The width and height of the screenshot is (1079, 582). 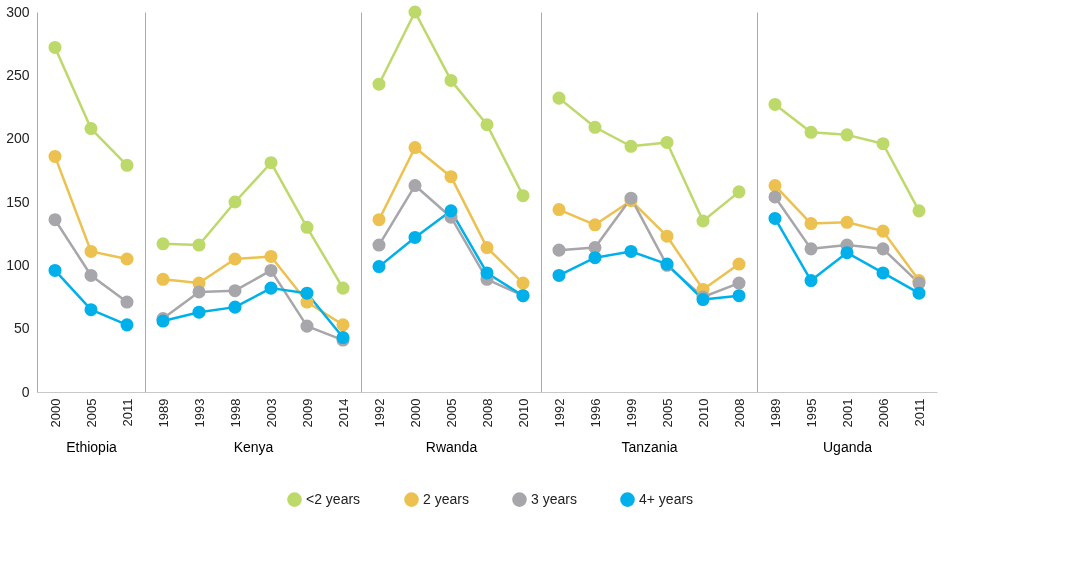 I want to click on x-tick-label: 2009, so click(x=307, y=413).